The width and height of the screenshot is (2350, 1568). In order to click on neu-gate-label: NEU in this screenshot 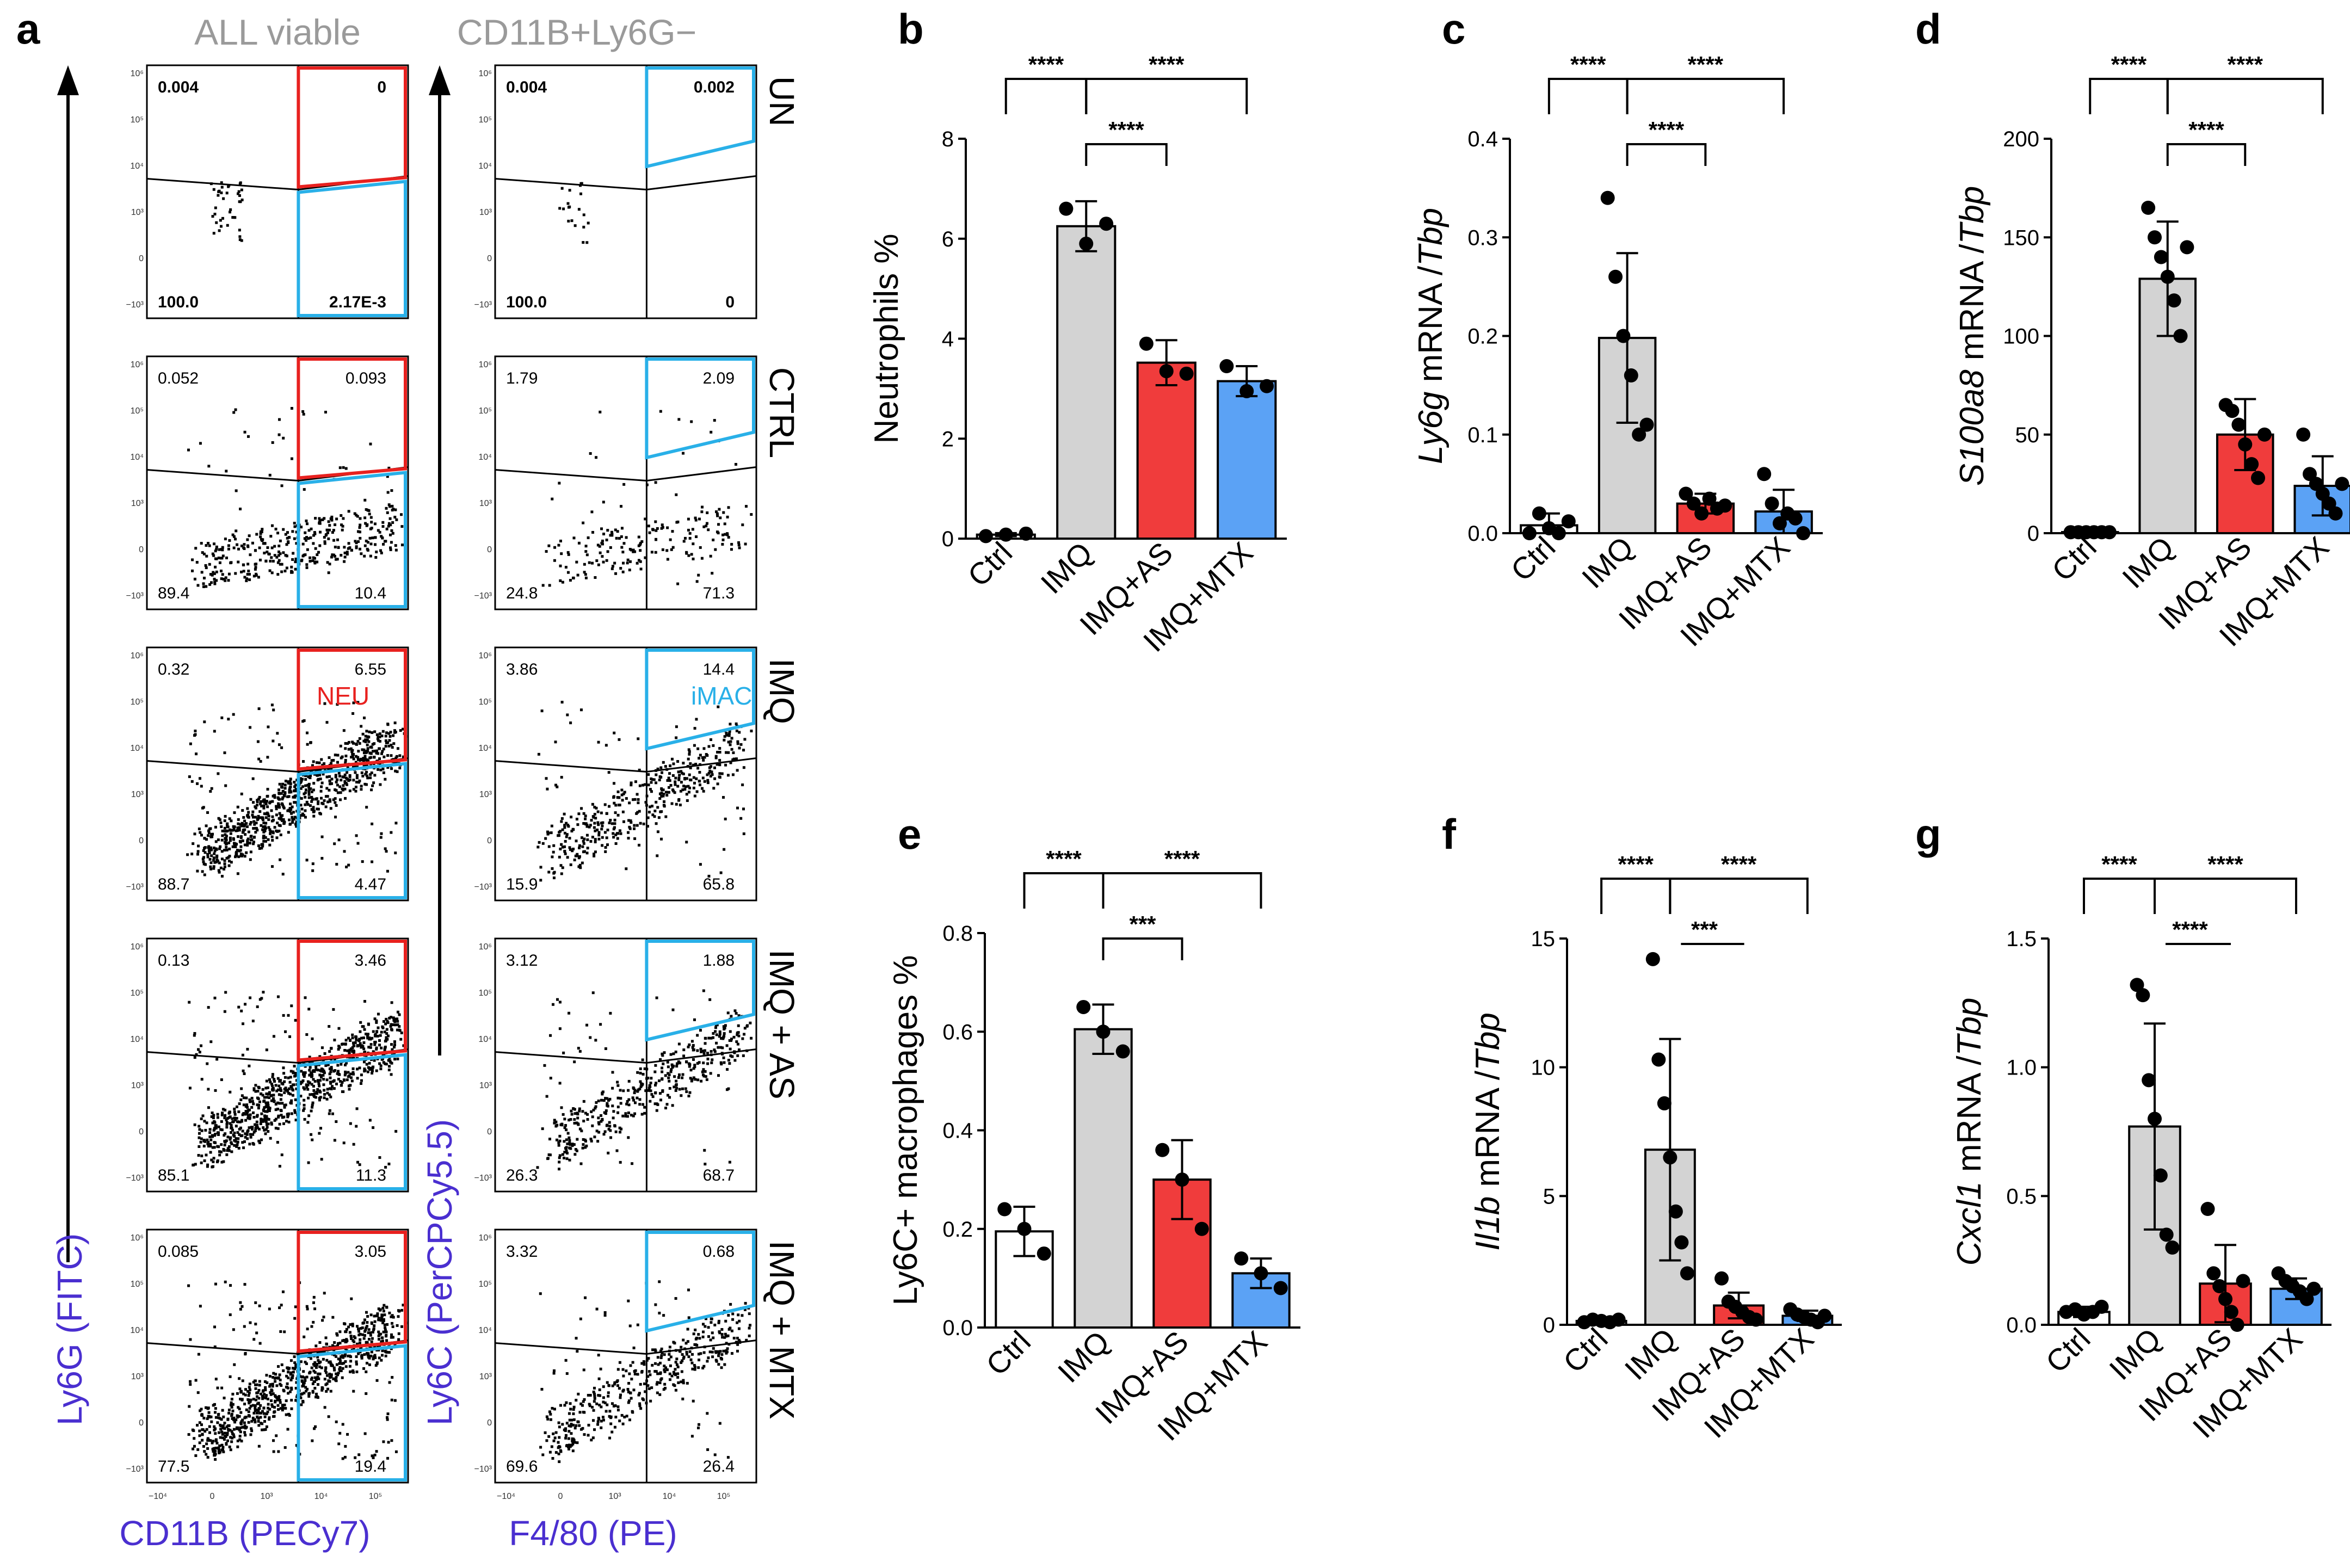, I will do `click(343, 696)`.